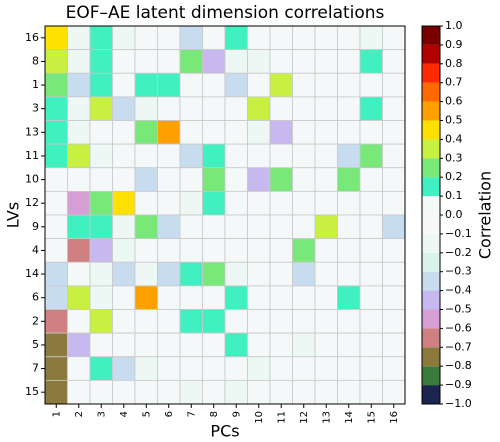 The width and height of the screenshot is (500, 442). What do you see at coordinates (454, 82) in the screenshot?
I see `colorbar-tick-label: 0.7` at bounding box center [454, 82].